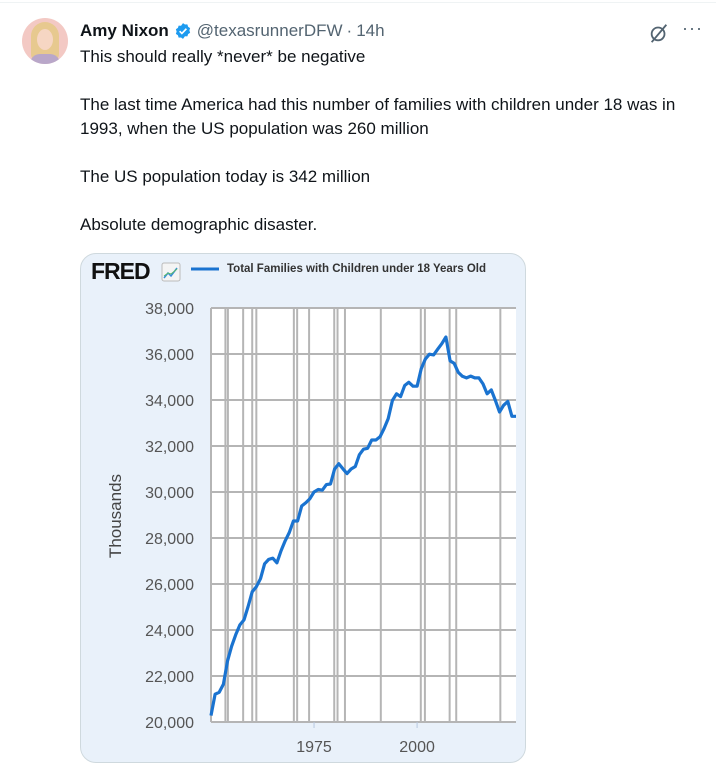 The height and width of the screenshot is (768, 716). What do you see at coordinates (199, 224) in the screenshot?
I see `tweet-line: Absolute demographic disaster.` at bounding box center [199, 224].